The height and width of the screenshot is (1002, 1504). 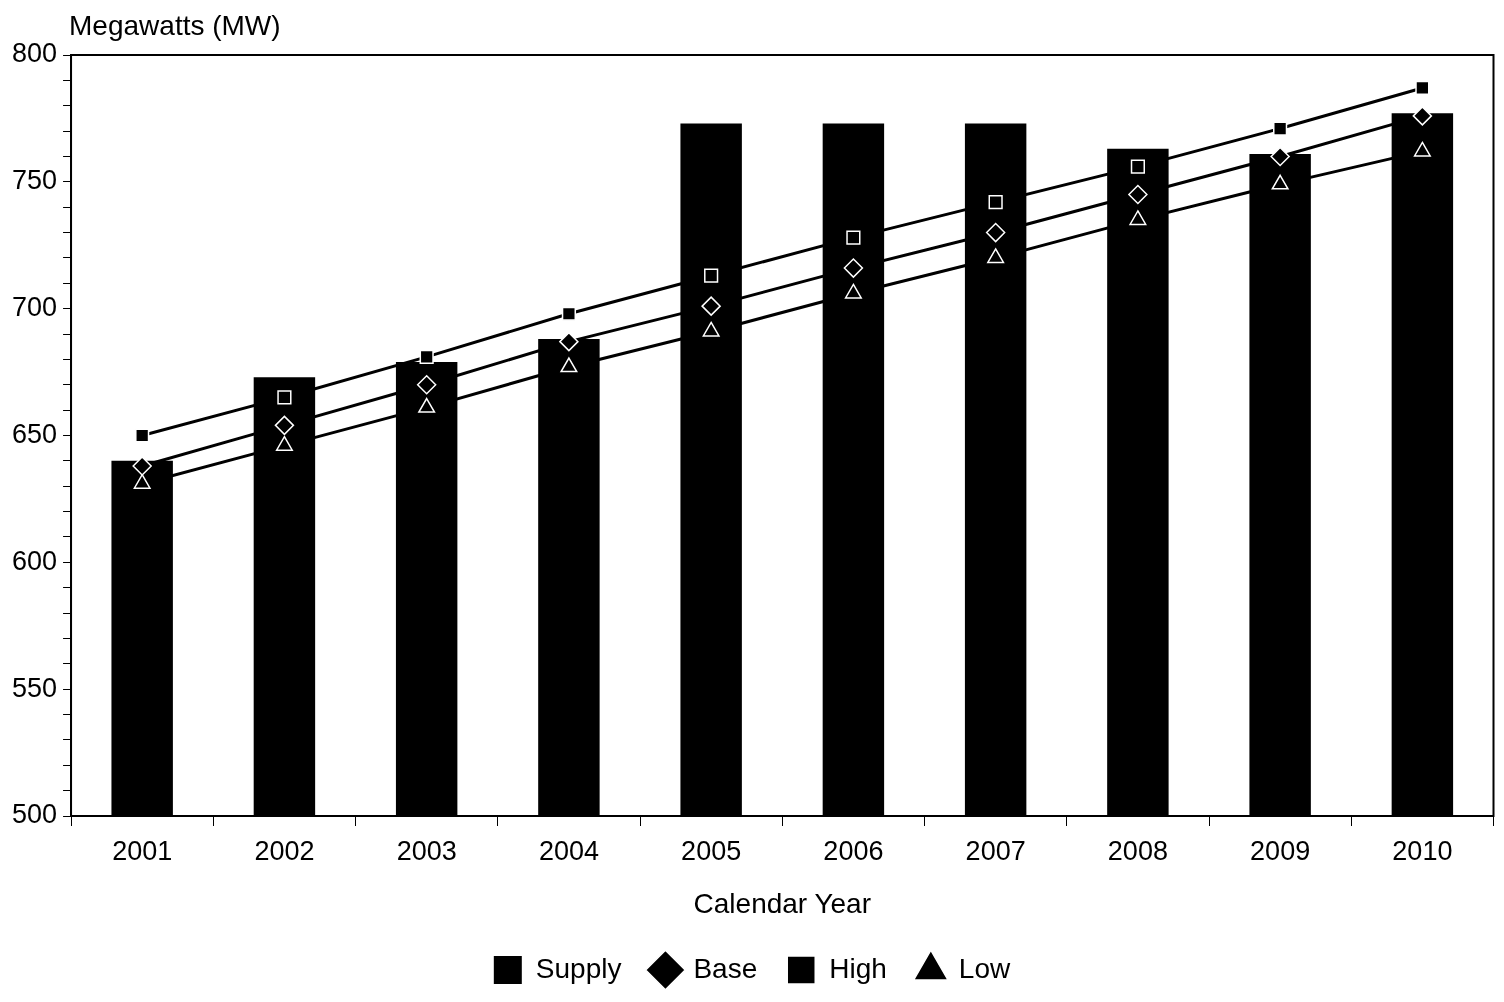 I want to click on y-tick-label: 750, so click(x=34, y=180).